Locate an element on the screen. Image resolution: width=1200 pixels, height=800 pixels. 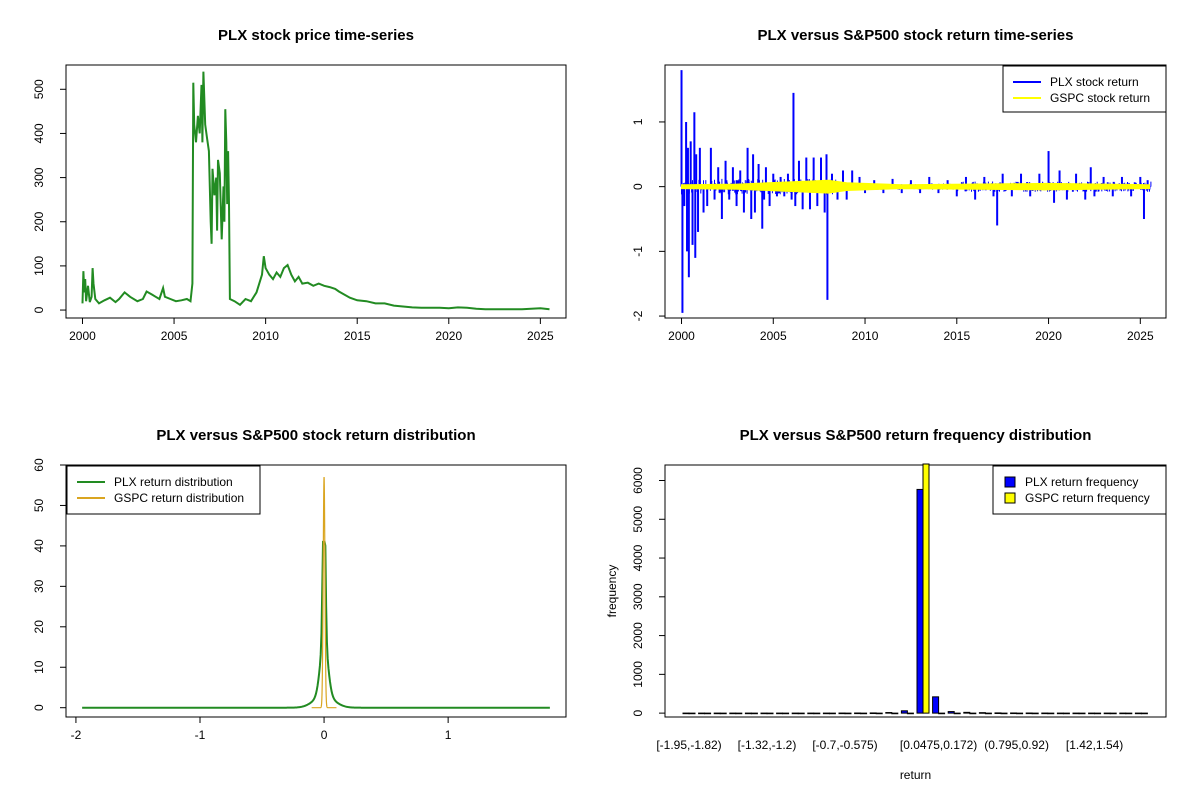
category-label: [-1.32,-1.2) is located at coordinates (767, 745).